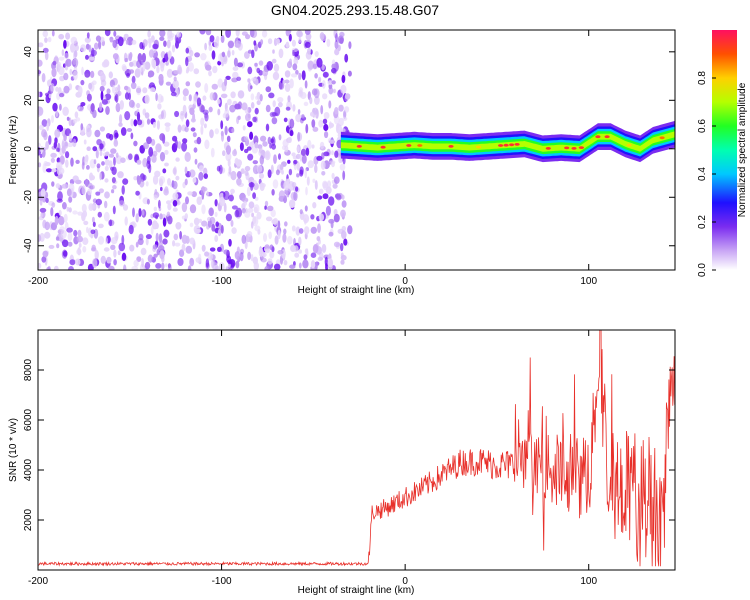  Describe the element at coordinates (222, 581) in the screenshot. I see `x-tick-label: -100` at that location.